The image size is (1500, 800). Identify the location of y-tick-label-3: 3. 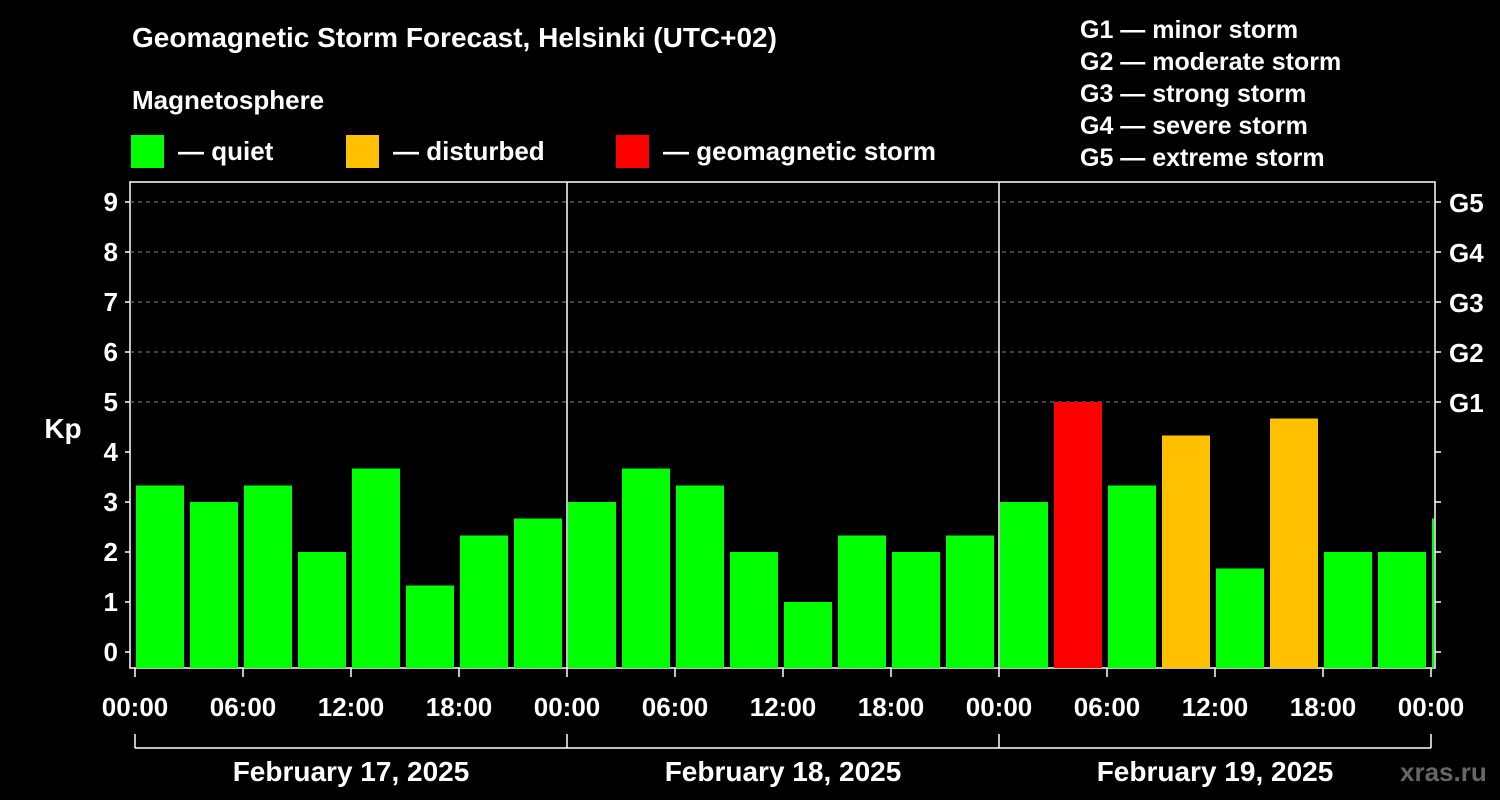
(111, 502).